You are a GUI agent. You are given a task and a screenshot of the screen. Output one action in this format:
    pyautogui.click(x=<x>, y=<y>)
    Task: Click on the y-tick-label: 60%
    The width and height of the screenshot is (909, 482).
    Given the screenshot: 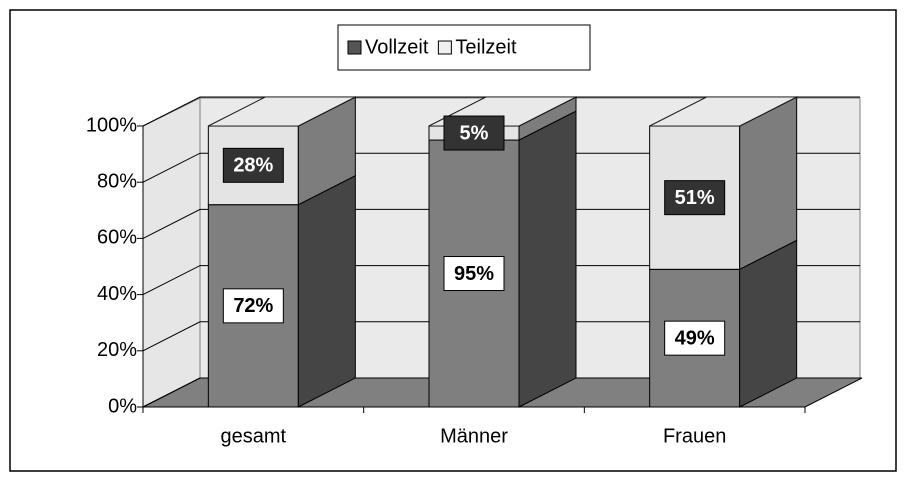 What is the action you would take?
    pyautogui.click(x=117, y=238)
    